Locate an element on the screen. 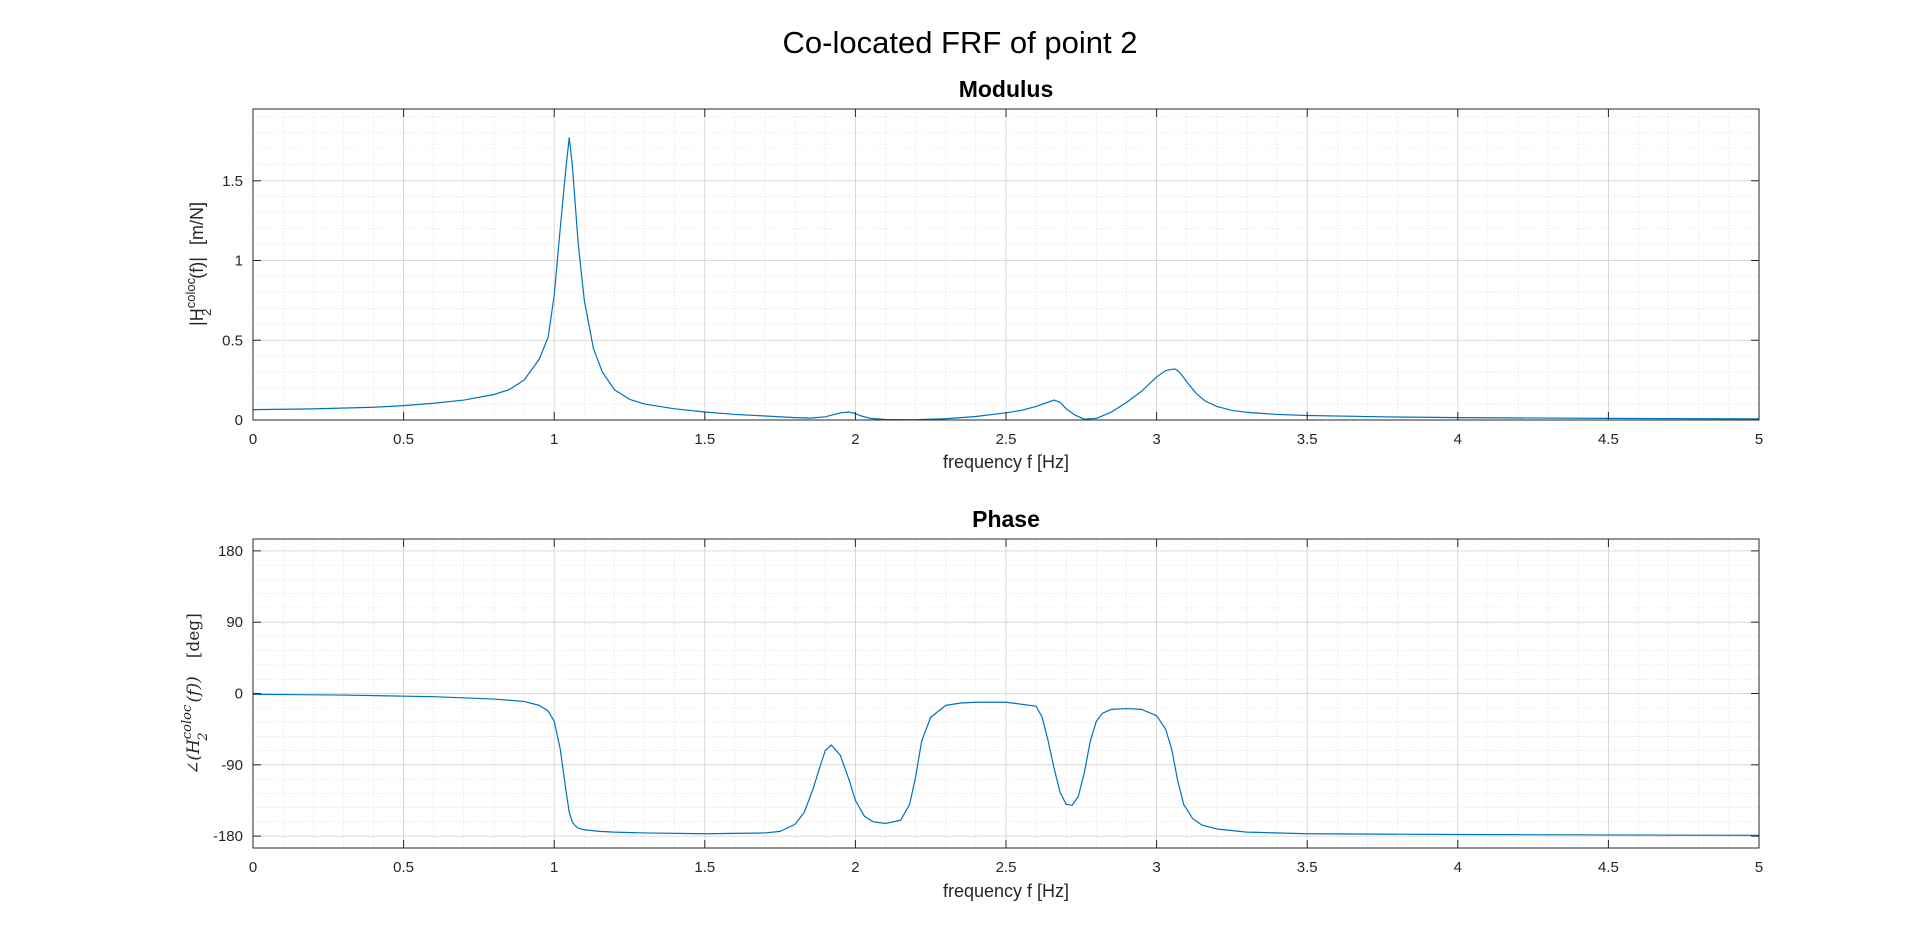 This screenshot has height=937, width=1920. modulus-x-tick-labels: 0 0.5 1 1.5 2 2.5 3 3.5 4 4.5 5 is located at coordinates (1006, 439).